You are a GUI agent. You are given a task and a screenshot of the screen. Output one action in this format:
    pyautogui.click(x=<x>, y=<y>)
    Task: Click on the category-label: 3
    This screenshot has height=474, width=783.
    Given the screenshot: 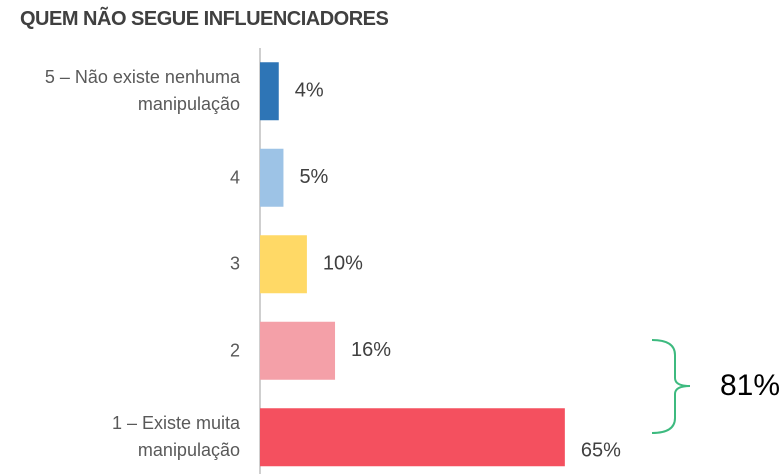 What is the action you would take?
    pyautogui.click(x=234, y=263)
    